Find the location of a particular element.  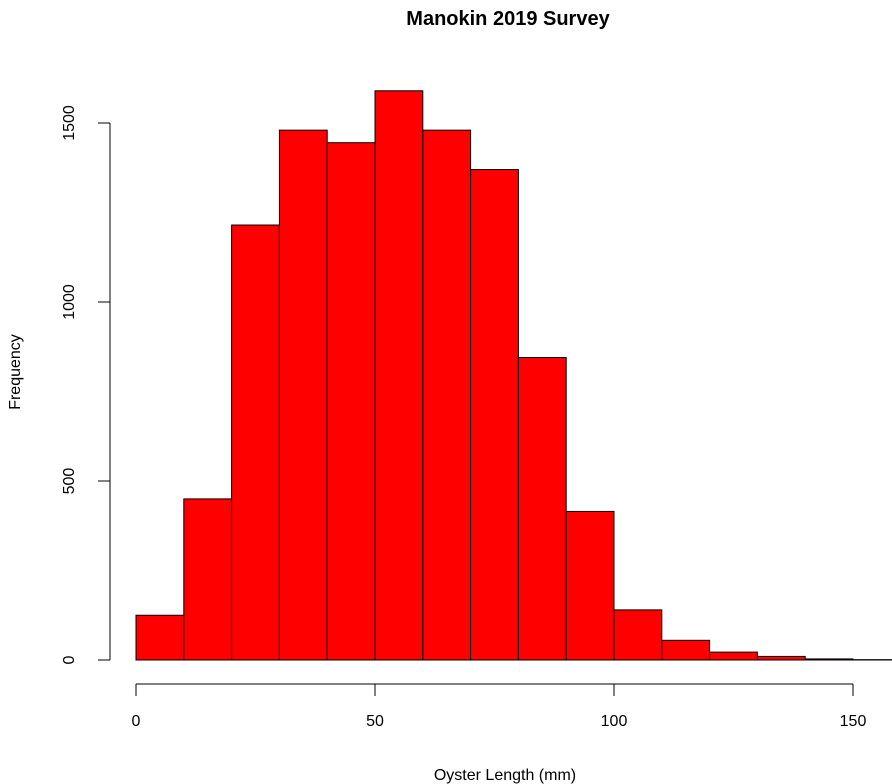

y-axis-tick-label-2: 1000 is located at coordinates (69, 302).